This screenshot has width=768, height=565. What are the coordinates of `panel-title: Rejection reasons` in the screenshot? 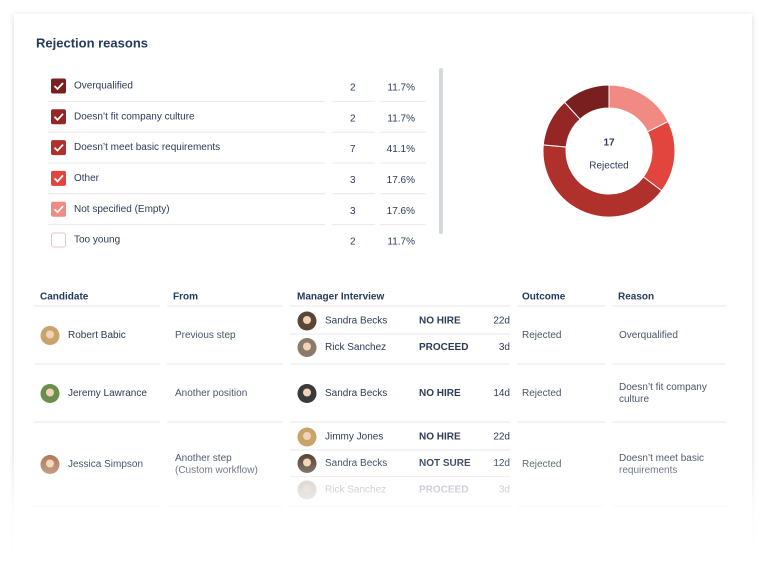 It's located at (92, 42).